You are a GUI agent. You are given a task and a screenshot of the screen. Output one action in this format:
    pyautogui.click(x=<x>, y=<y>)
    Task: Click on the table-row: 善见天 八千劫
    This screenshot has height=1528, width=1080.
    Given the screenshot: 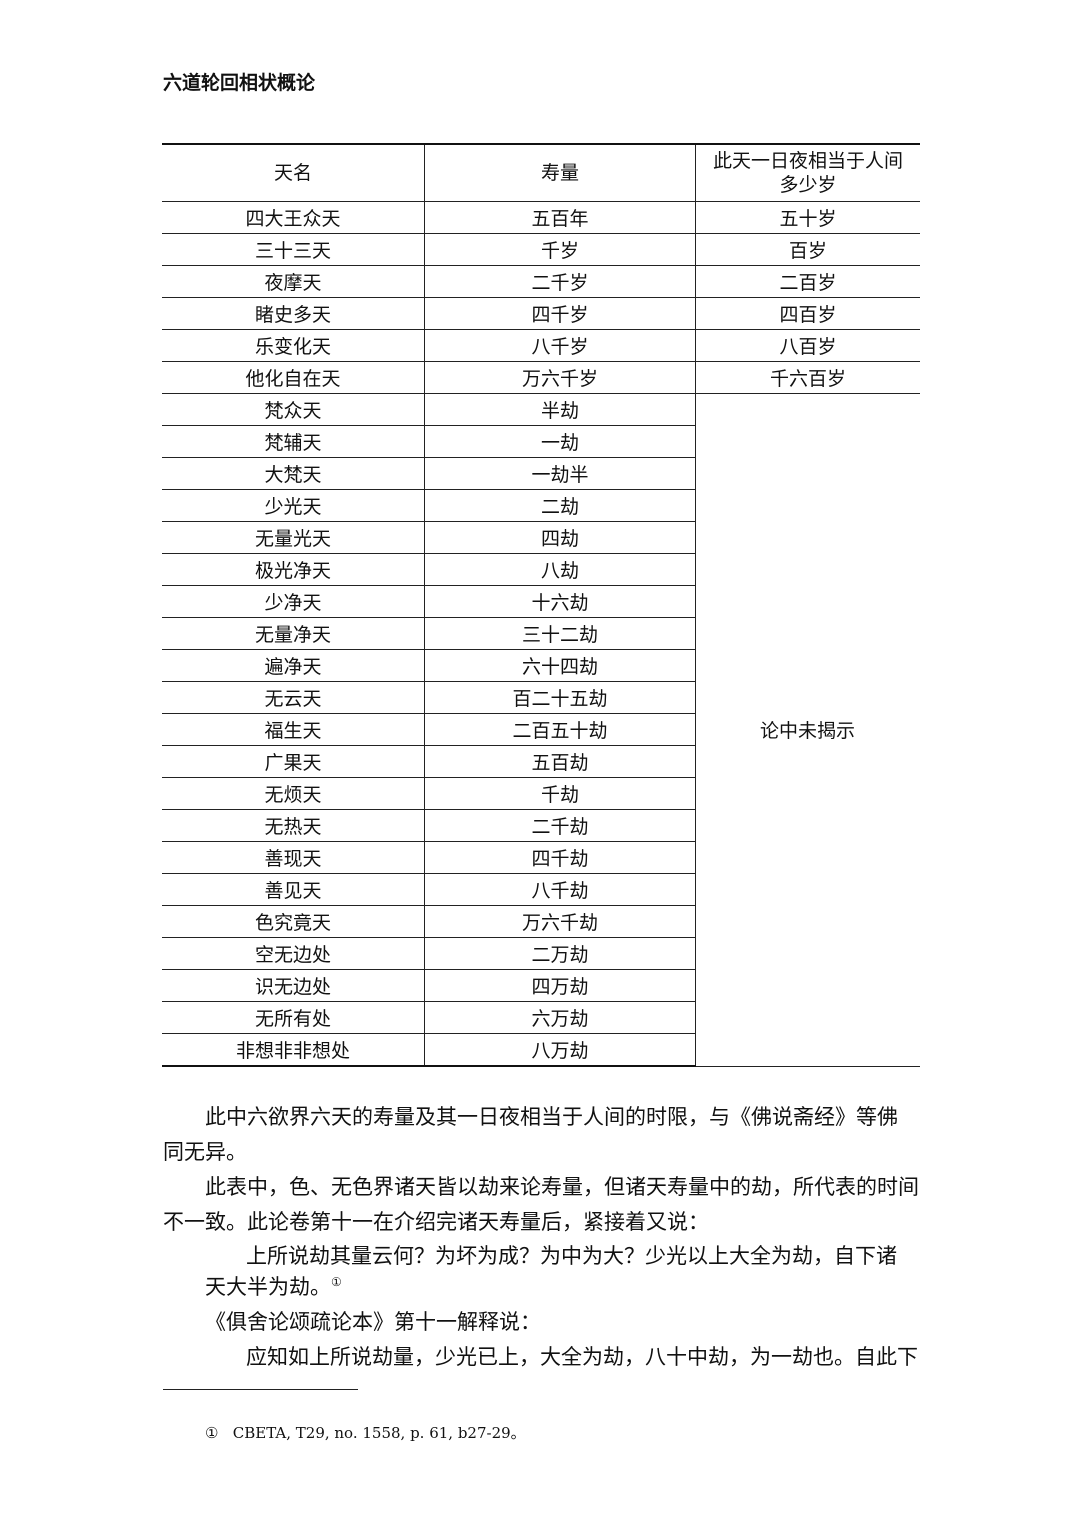 What is the action you would take?
    pyautogui.click(x=541, y=889)
    